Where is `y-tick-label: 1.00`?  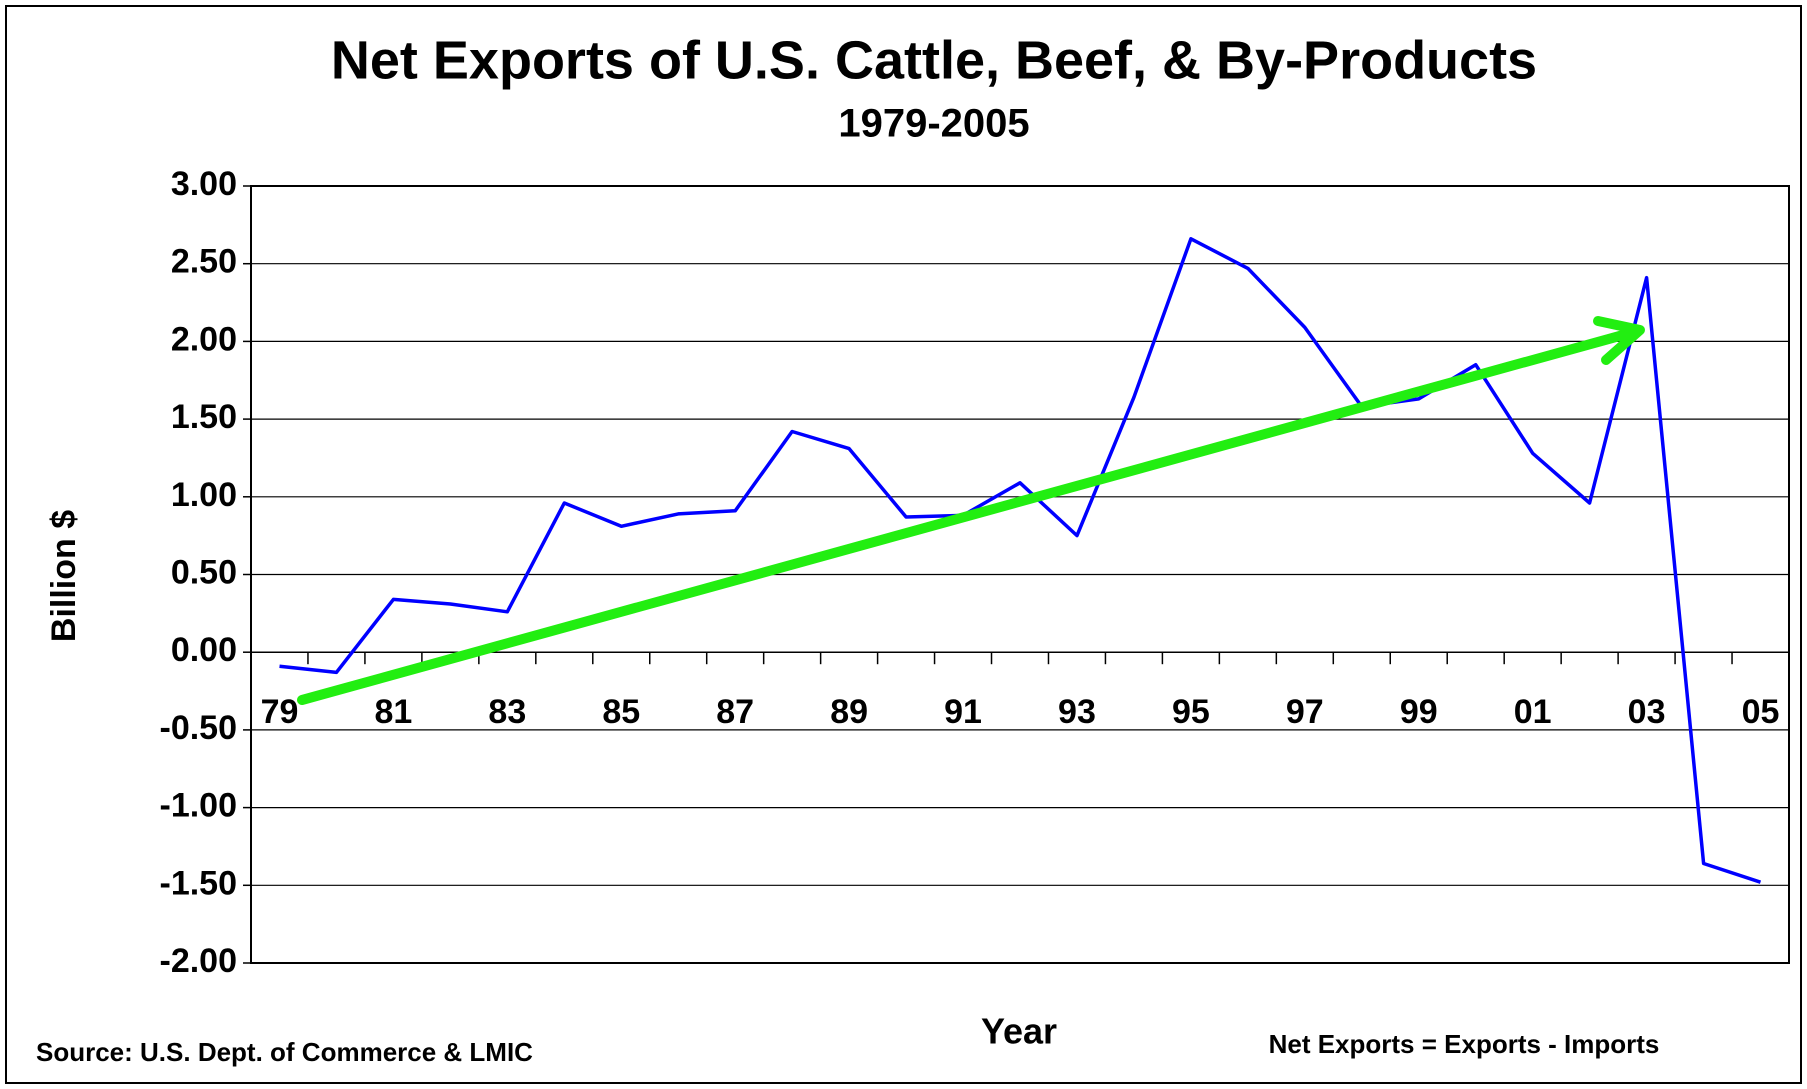
y-tick-label: 1.00 is located at coordinates (204, 495).